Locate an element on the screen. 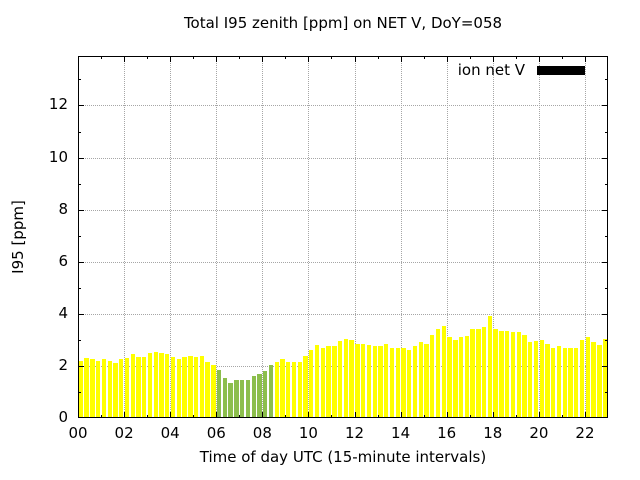 The height and width of the screenshot is (480, 640). gridline-v is located at coordinates (263, 237).